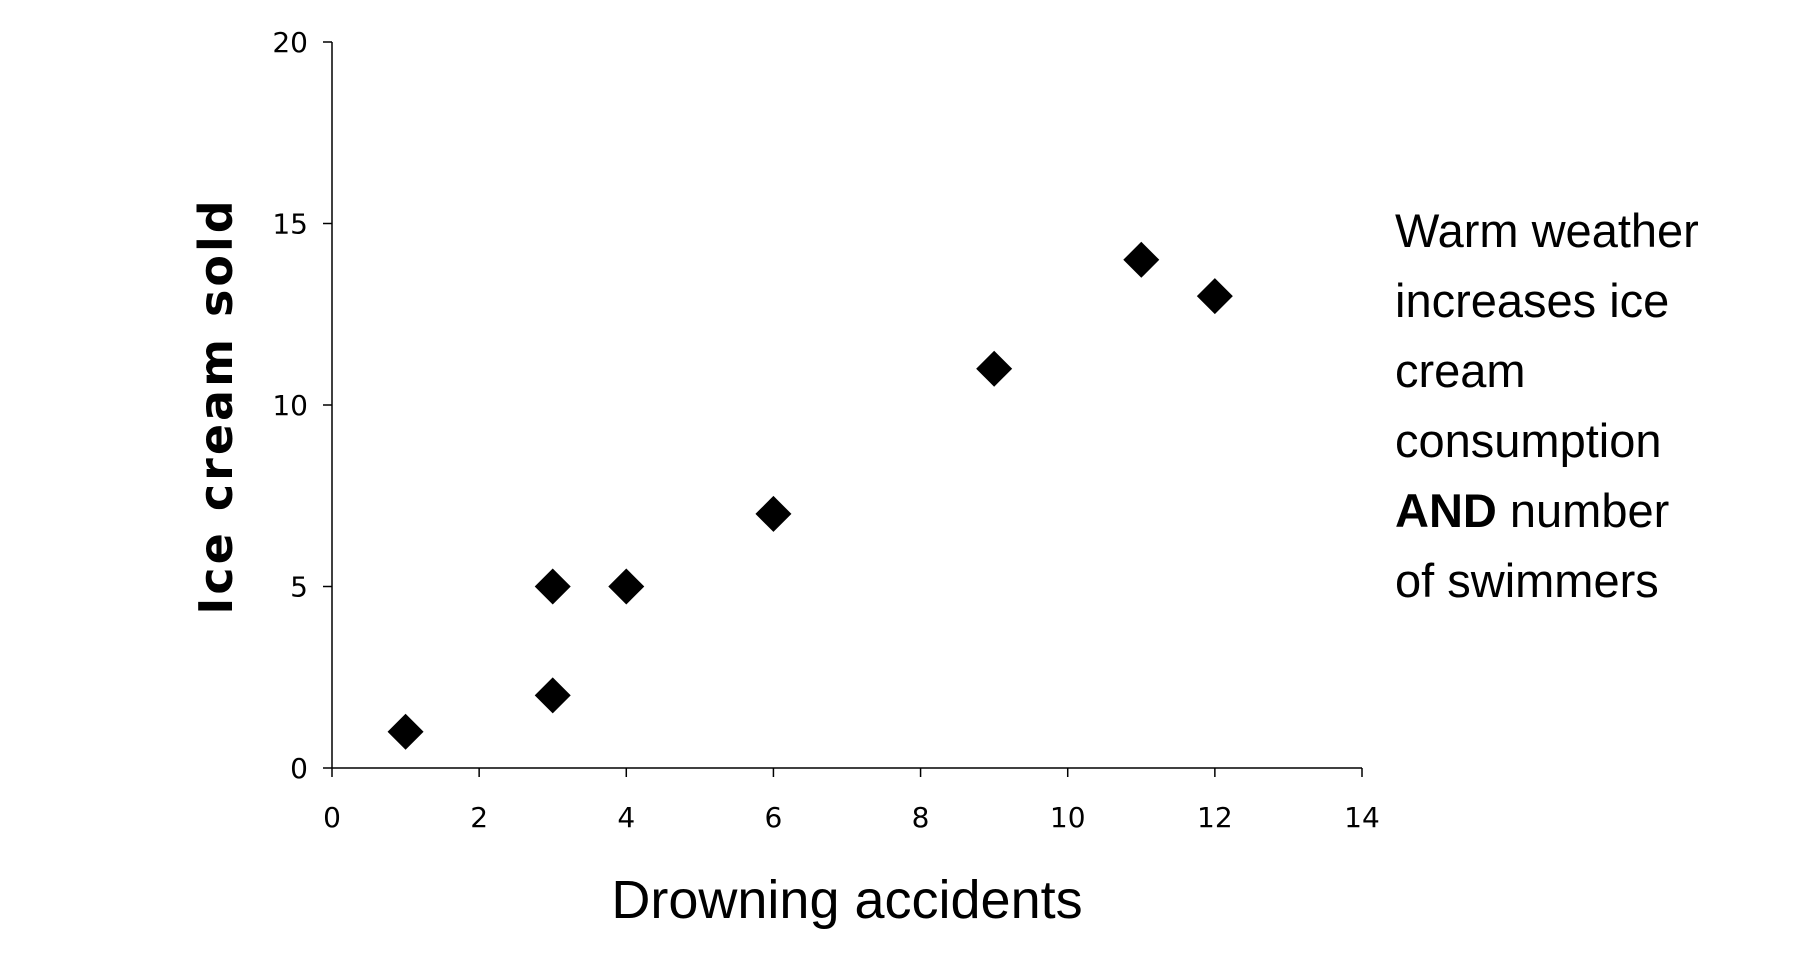 This screenshot has height=972, width=1802. I want to click on annotation-bold-and: AND, so click(1446, 510).